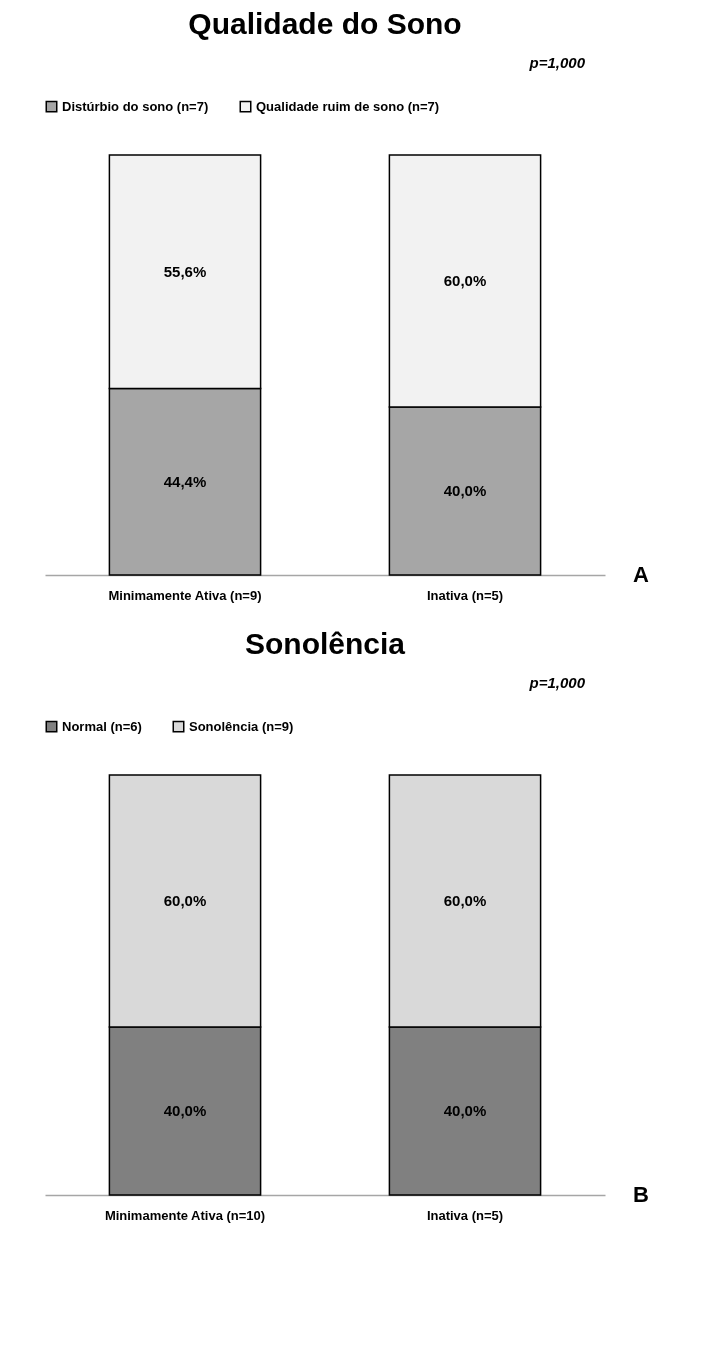  What do you see at coordinates (641, 574) in the screenshot?
I see `text: A` at bounding box center [641, 574].